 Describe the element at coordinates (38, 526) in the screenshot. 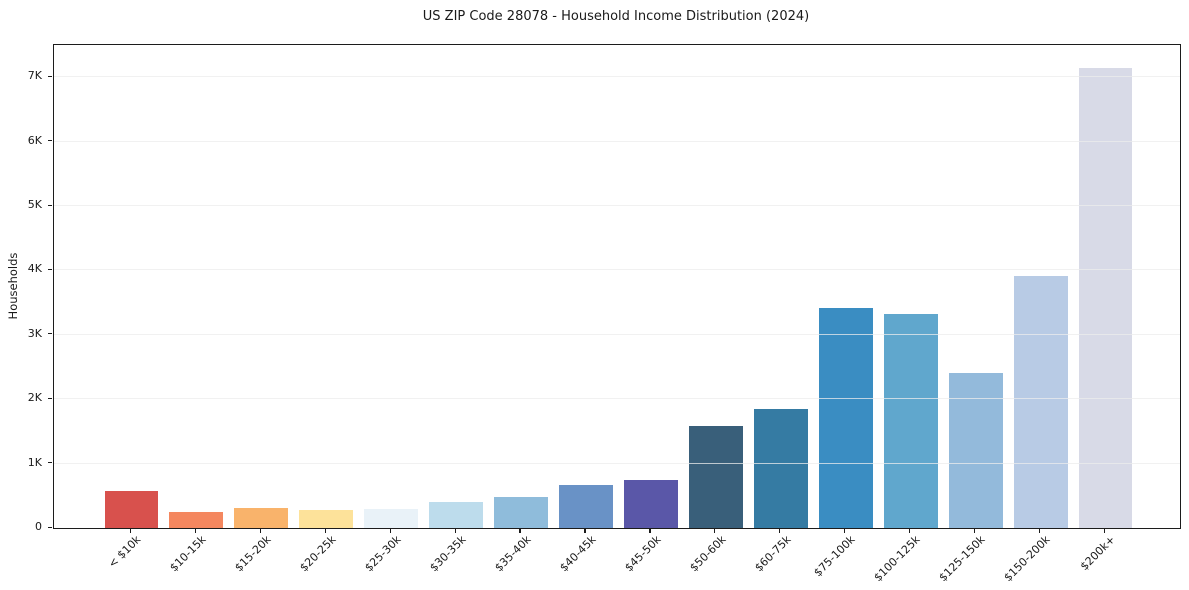

I see `y-tick-label: 0` at that location.